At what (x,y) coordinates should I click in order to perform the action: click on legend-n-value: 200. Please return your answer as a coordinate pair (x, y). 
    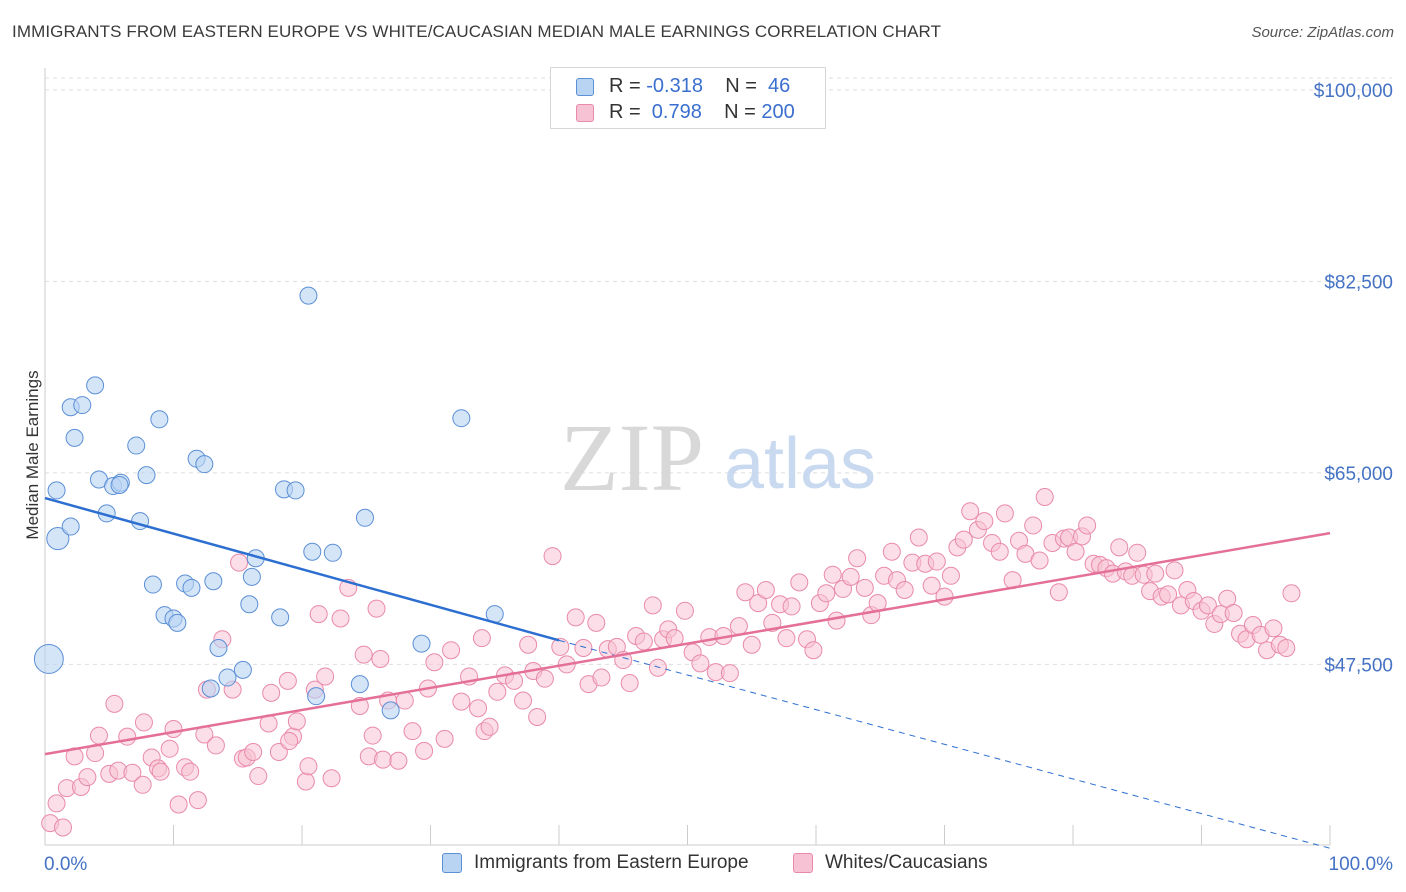
    Looking at the image, I should click on (778, 112).